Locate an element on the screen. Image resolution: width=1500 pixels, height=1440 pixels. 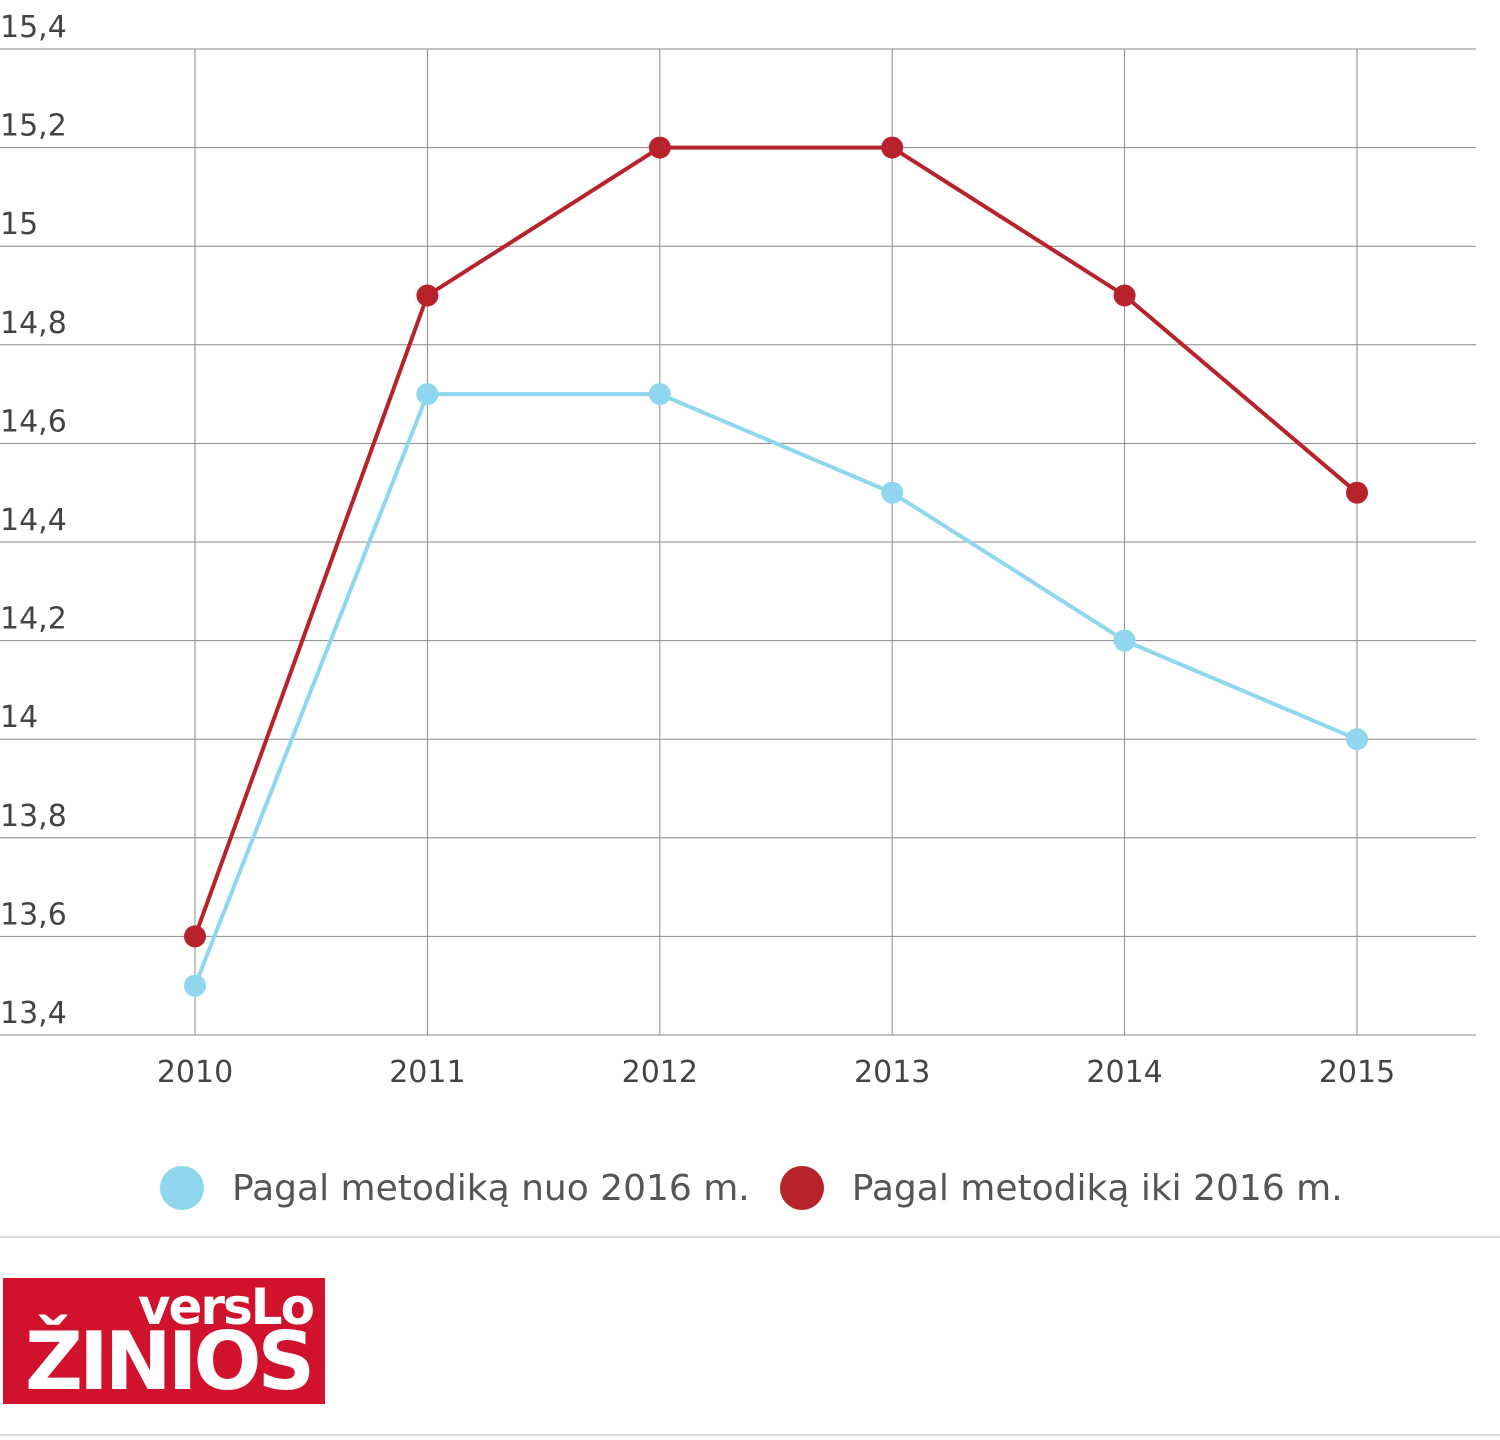
y-axis: 13,4 13,6 13,8 14 14,2 14,4 14,6 14,8 15 15,2 15,4 is located at coordinates (33, 520).